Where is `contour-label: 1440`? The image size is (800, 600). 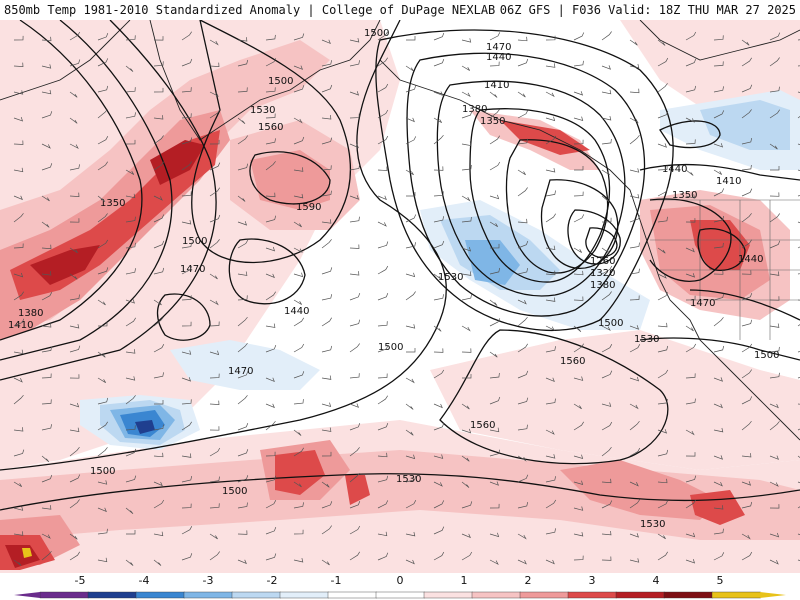 contour-label: 1440 is located at coordinates (296, 311).